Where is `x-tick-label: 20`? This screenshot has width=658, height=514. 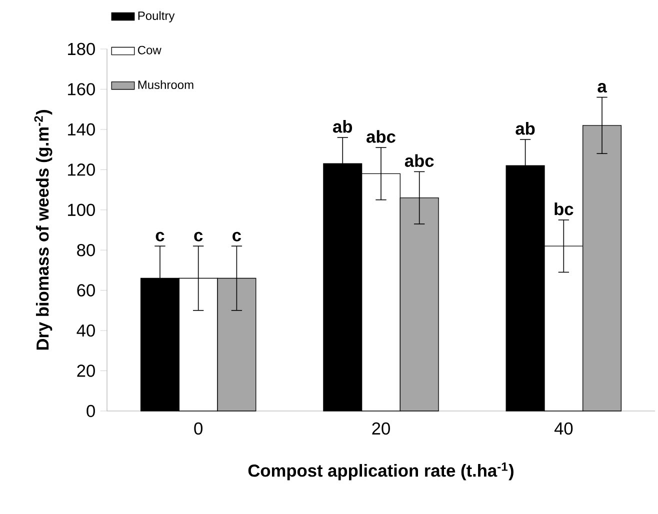 x-tick-label: 20 is located at coordinates (381, 428).